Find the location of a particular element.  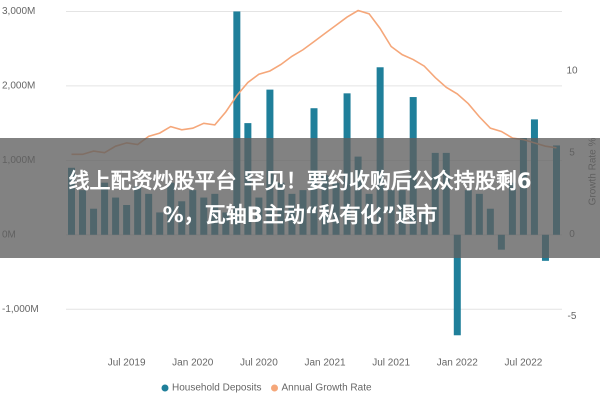

y-tick-label: -1,000M is located at coordinates (20, 309).